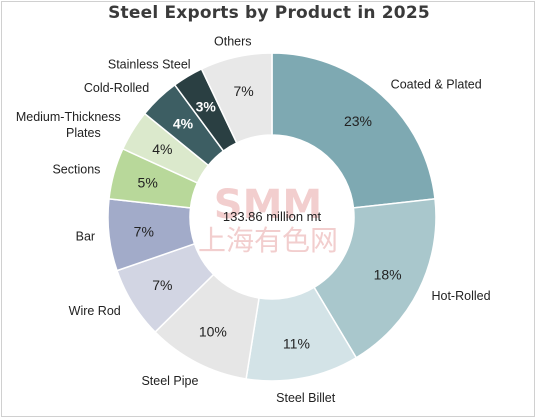 Image resolution: width=538 pixels, height=420 pixels. Describe the element at coordinates (268, 205) in the screenshot. I see `watermark-logo: SMM` at that location.